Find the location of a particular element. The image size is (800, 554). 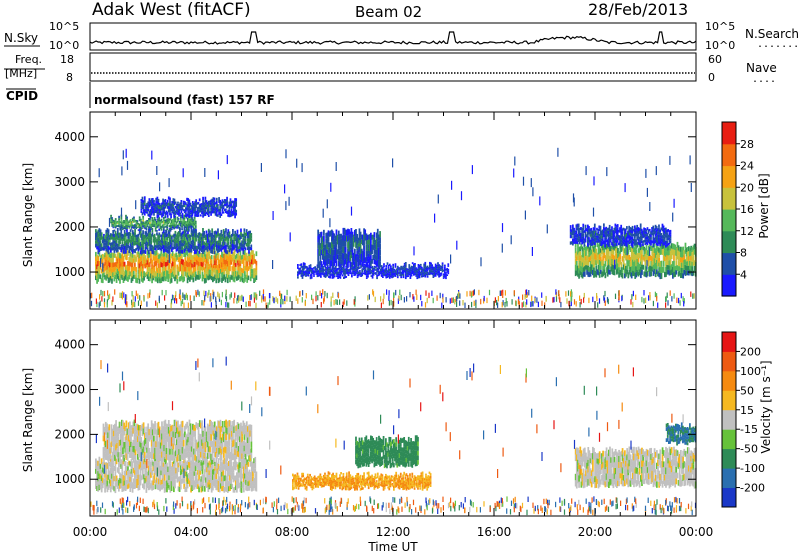

scatter-mark is located at coordinates (472, 170).